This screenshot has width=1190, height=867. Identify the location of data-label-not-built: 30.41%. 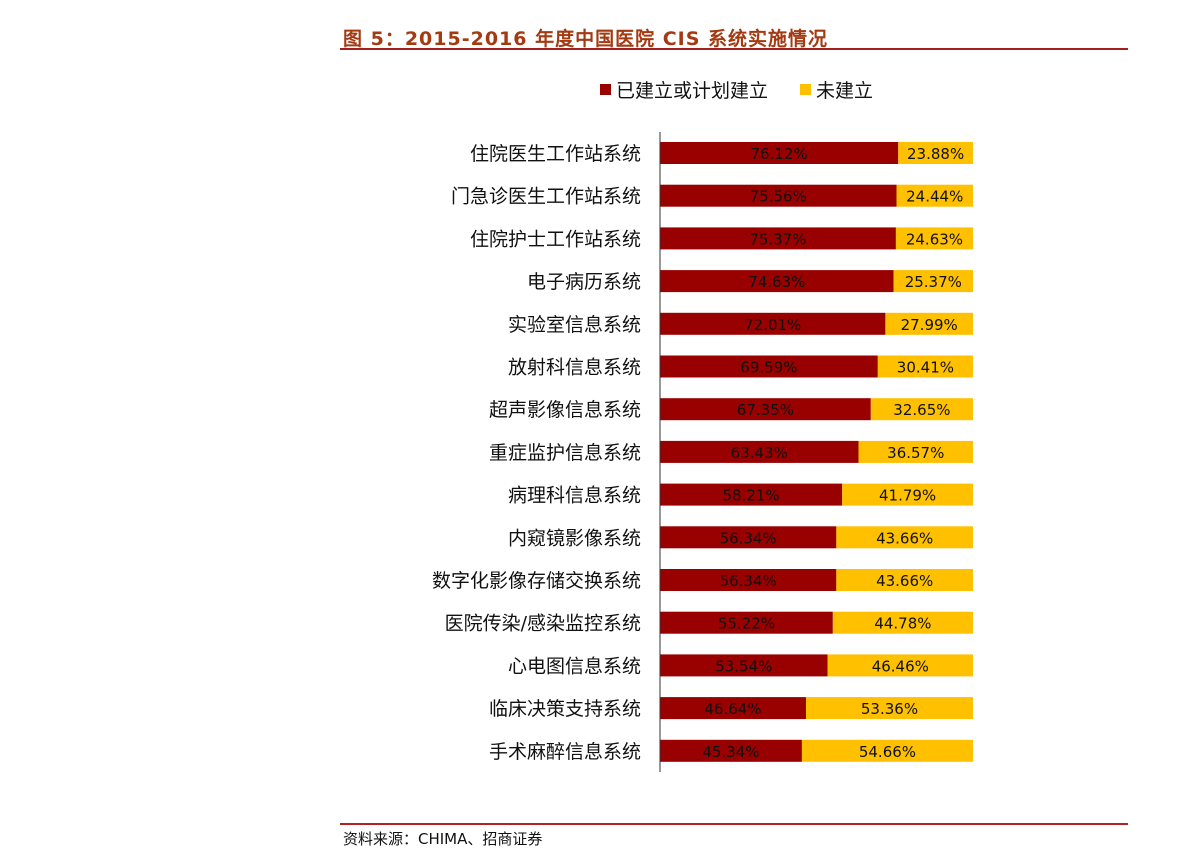
(925, 368).